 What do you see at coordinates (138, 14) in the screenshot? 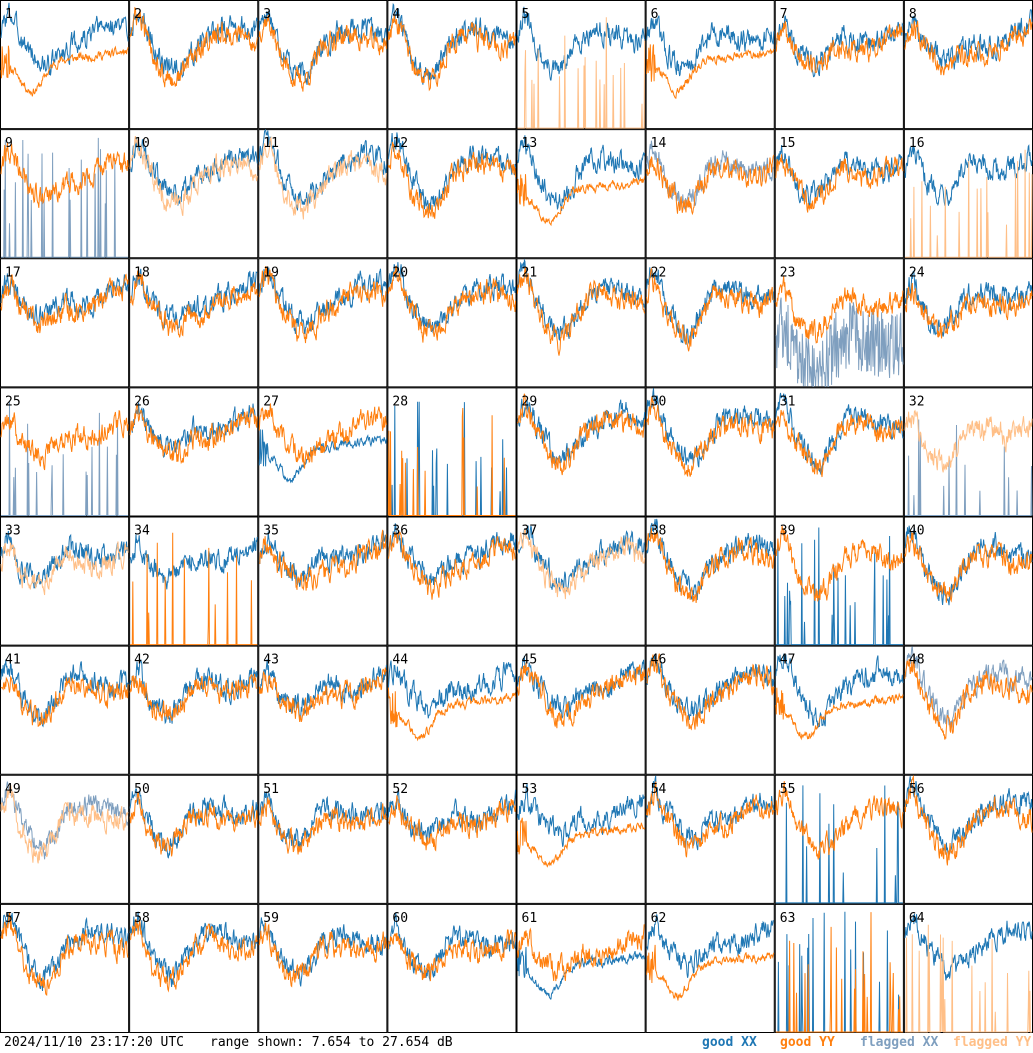
I see `panel-label-2: 2` at bounding box center [138, 14].